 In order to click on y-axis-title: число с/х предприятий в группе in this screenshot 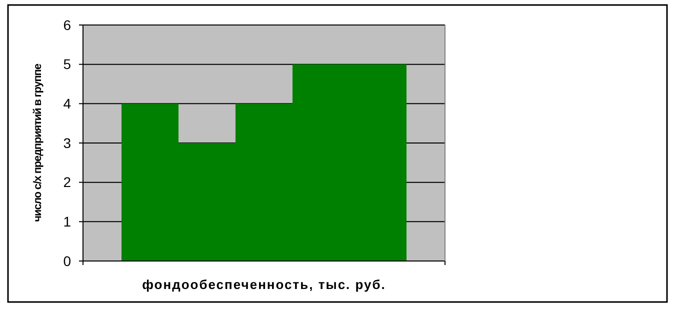, I will do `click(38, 143)`.